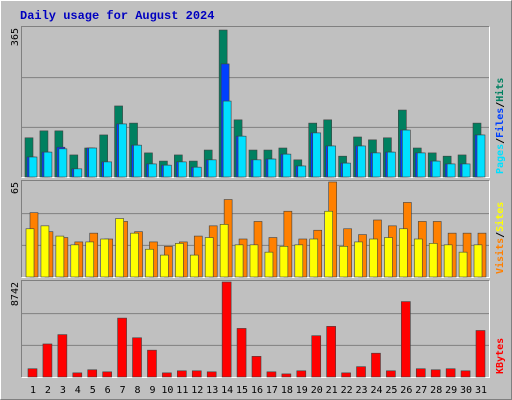 The height and width of the screenshot is (400, 512). I want to click on legend-item: Pages, so click(500, 159).